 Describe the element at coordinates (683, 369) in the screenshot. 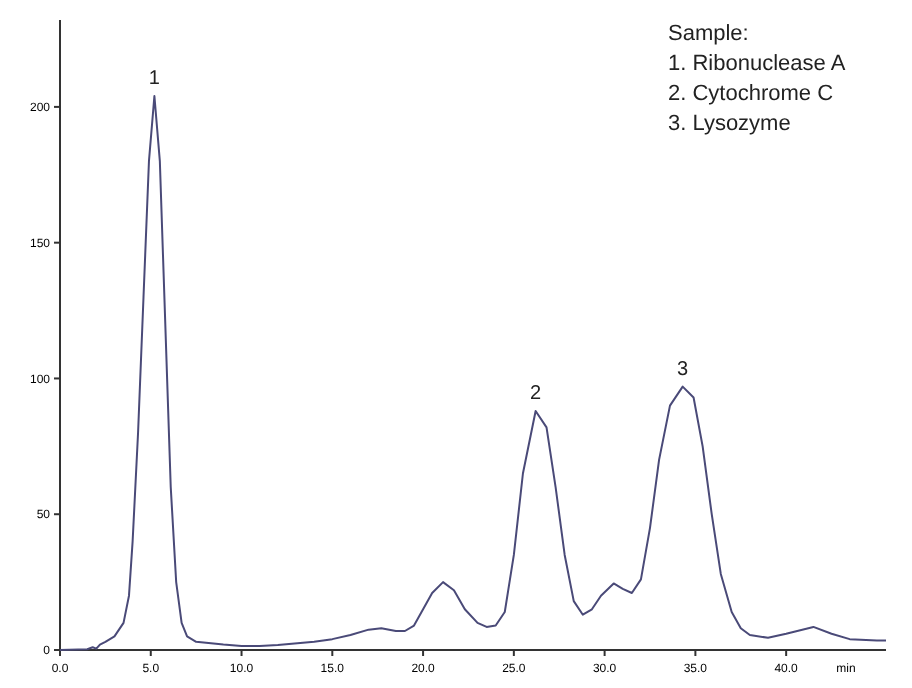

I see `annotation: 3` at that location.